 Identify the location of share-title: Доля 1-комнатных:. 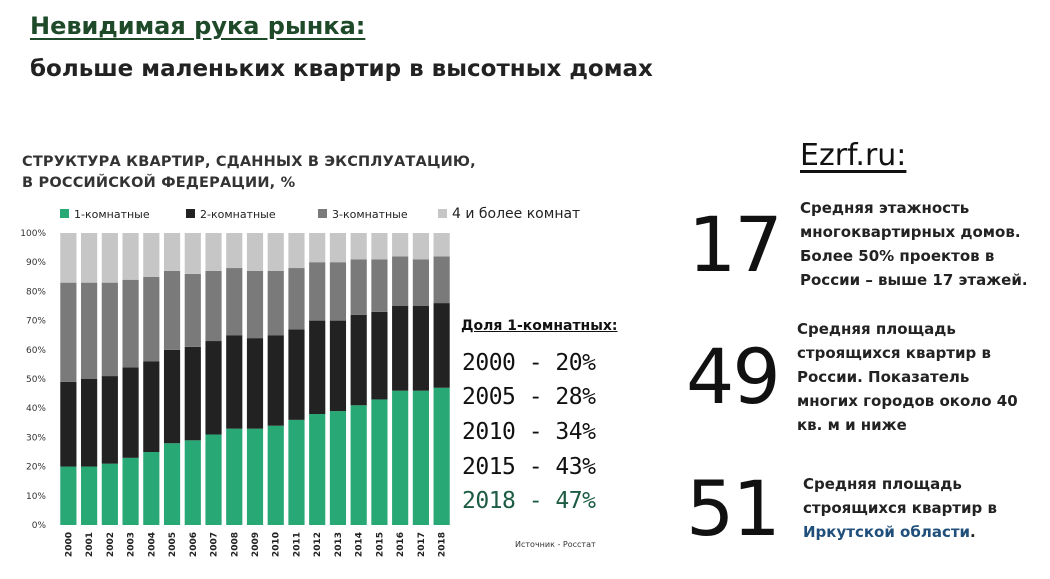
(539, 326).